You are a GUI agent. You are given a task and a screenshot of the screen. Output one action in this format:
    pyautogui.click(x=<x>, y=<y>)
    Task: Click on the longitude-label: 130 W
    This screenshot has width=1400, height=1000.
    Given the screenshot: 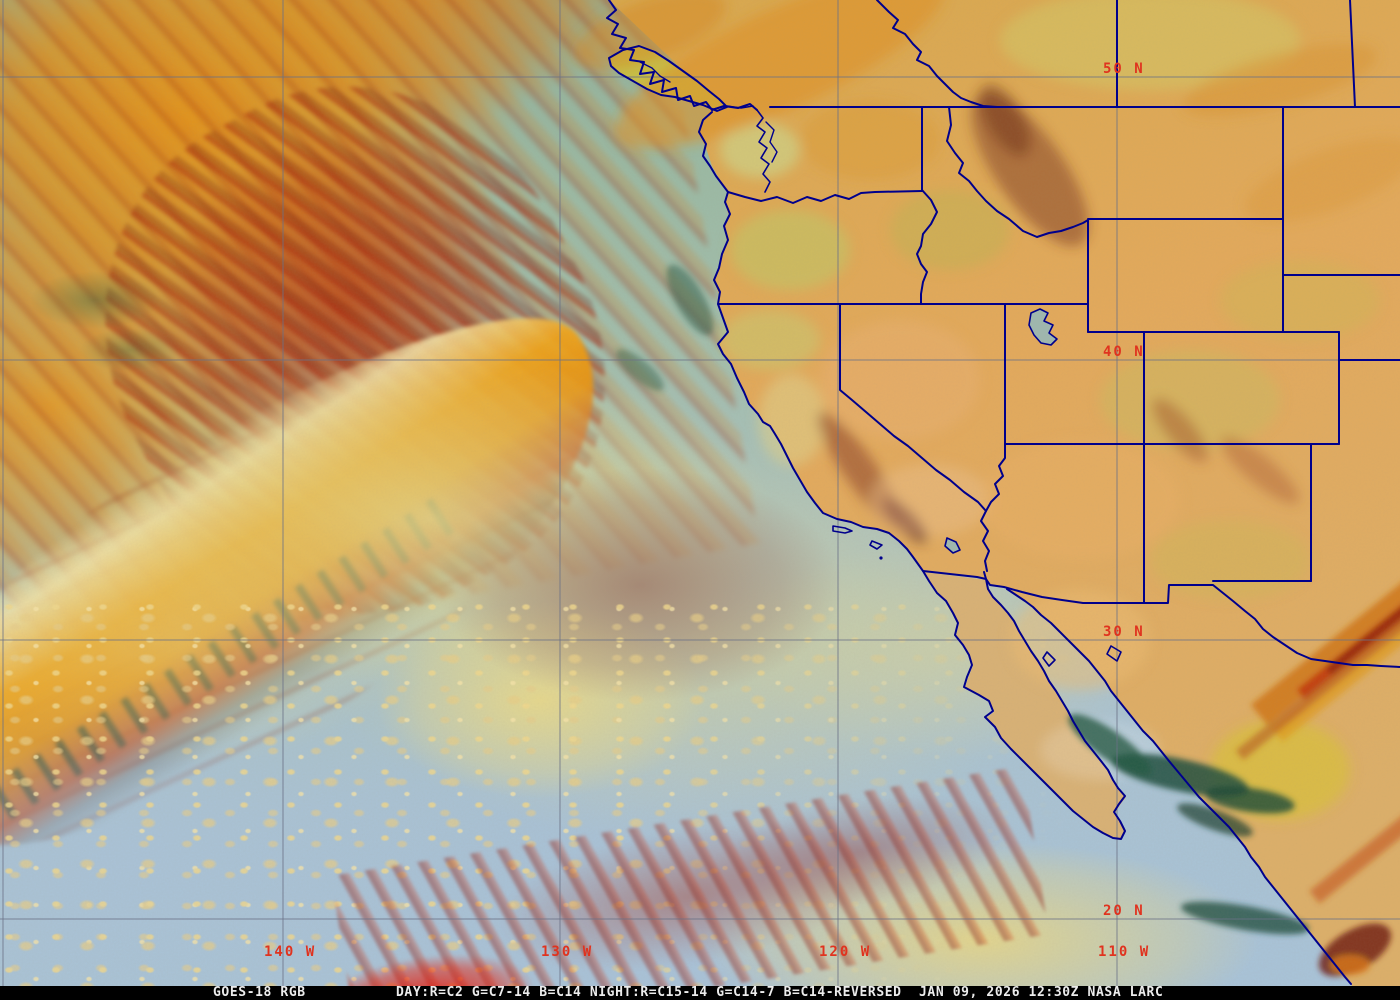 What is the action you would take?
    pyautogui.click(x=567, y=952)
    